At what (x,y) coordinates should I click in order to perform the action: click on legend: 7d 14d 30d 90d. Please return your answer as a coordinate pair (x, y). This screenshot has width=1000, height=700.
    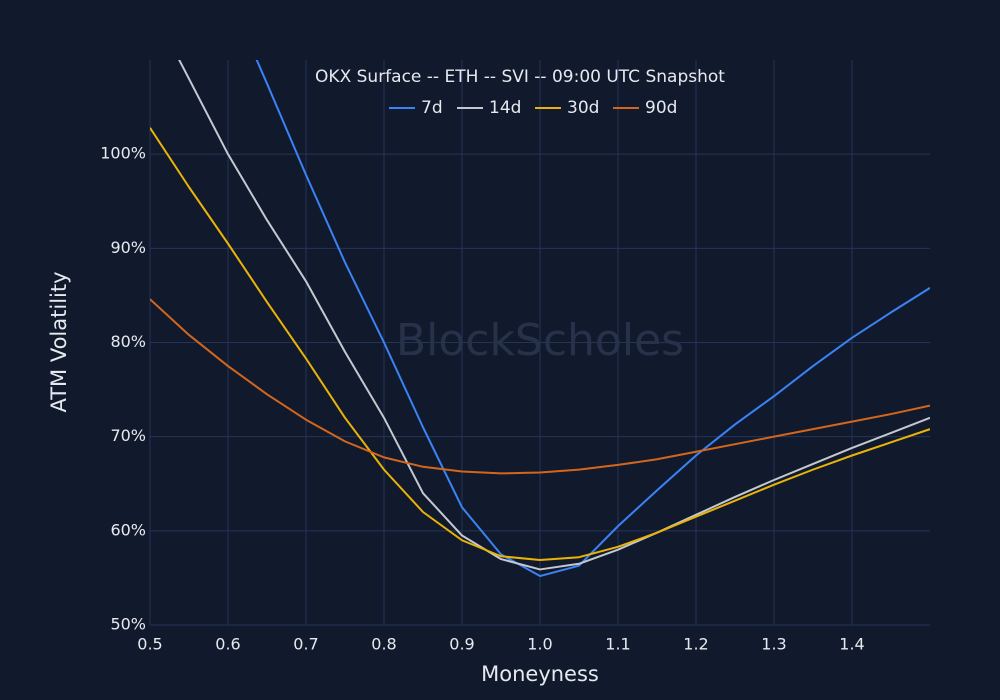
    Looking at the image, I should click on (533, 108).